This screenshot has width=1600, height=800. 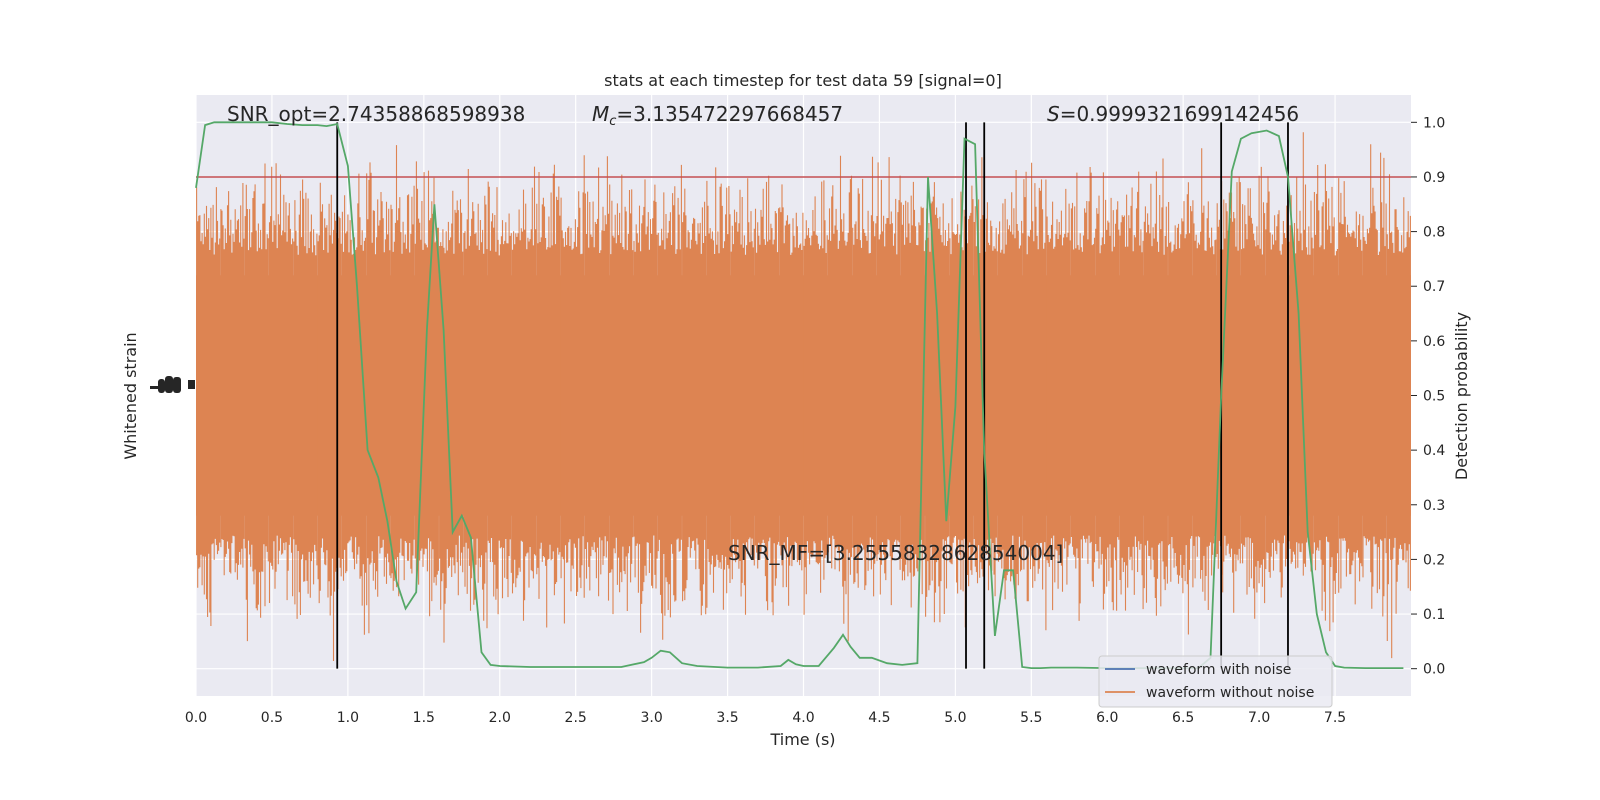 I want to click on y-tick-label: 0.6, so click(x=1434, y=342).